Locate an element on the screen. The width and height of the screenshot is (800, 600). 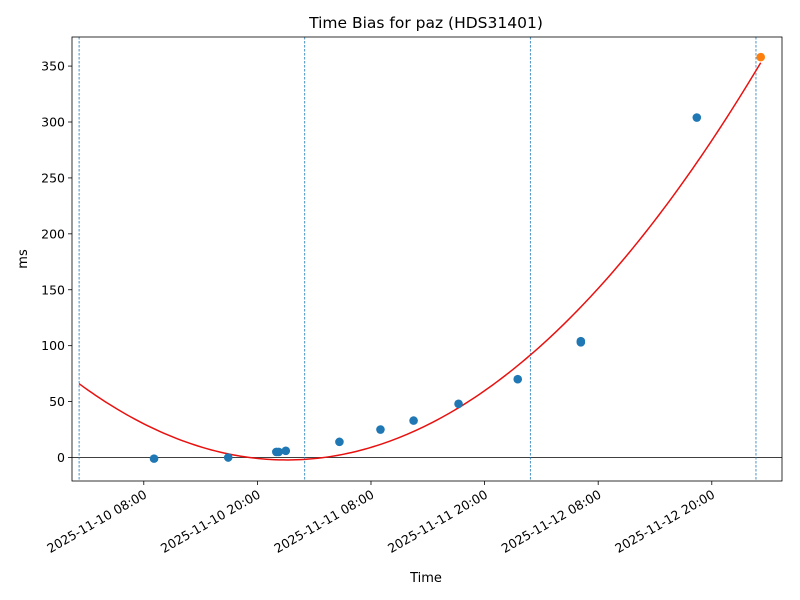
x-axis-title: Time is located at coordinates (425, 578).